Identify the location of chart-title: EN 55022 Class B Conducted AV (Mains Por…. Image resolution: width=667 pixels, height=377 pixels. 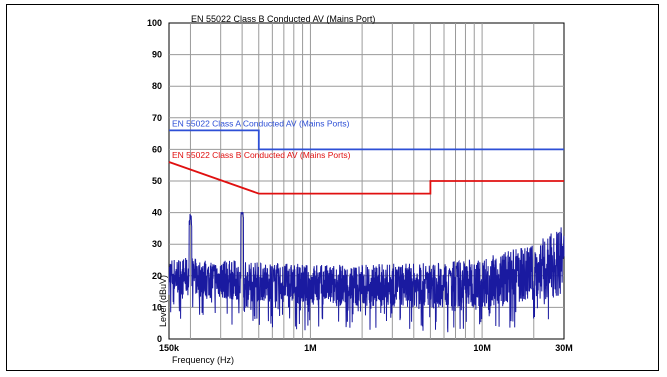
(283, 19).